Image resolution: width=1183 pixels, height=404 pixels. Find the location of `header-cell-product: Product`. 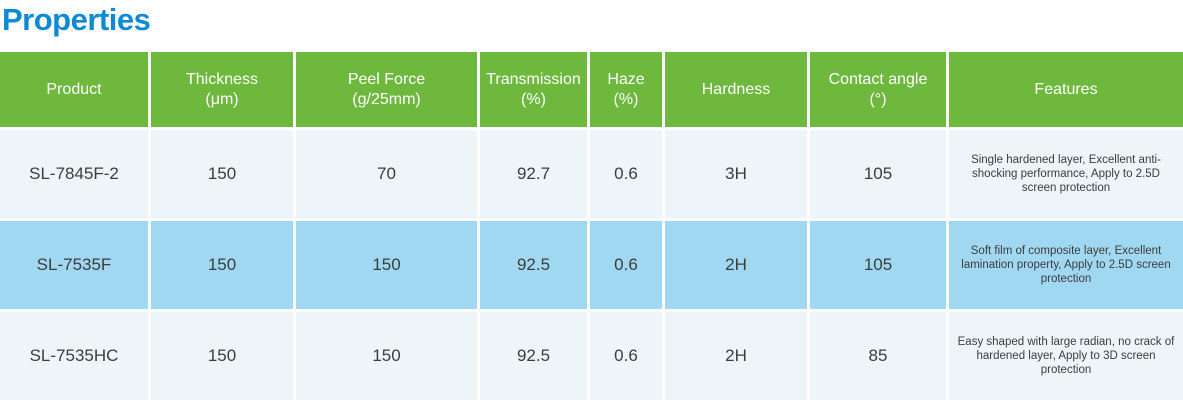

header-cell-product: Product is located at coordinates (74, 89).